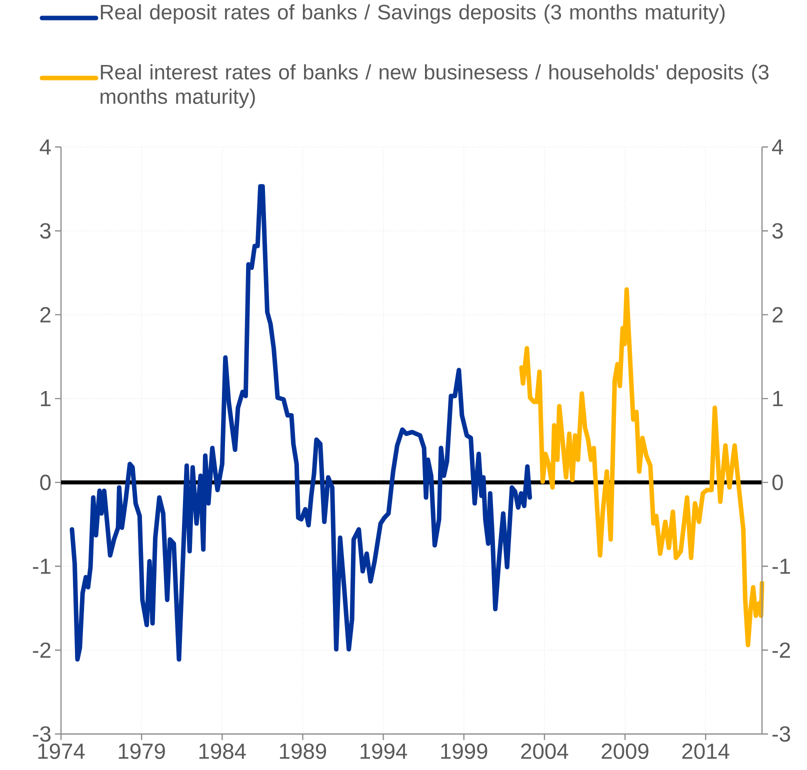 The width and height of the screenshot is (807, 770). What do you see at coordinates (778, 398) in the screenshot?
I see `y2-tick-label: 1` at bounding box center [778, 398].